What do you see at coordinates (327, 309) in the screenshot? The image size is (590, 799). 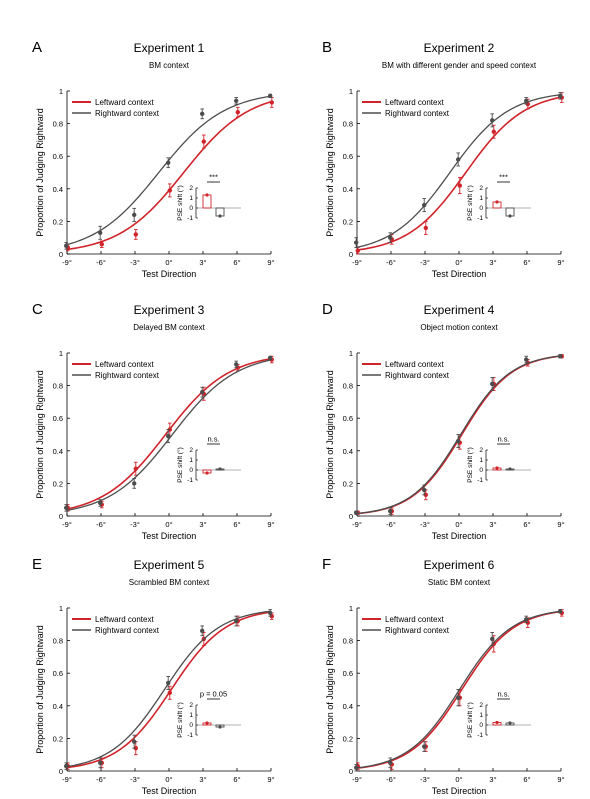 I see `panel-letter: D` at bounding box center [327, 309].